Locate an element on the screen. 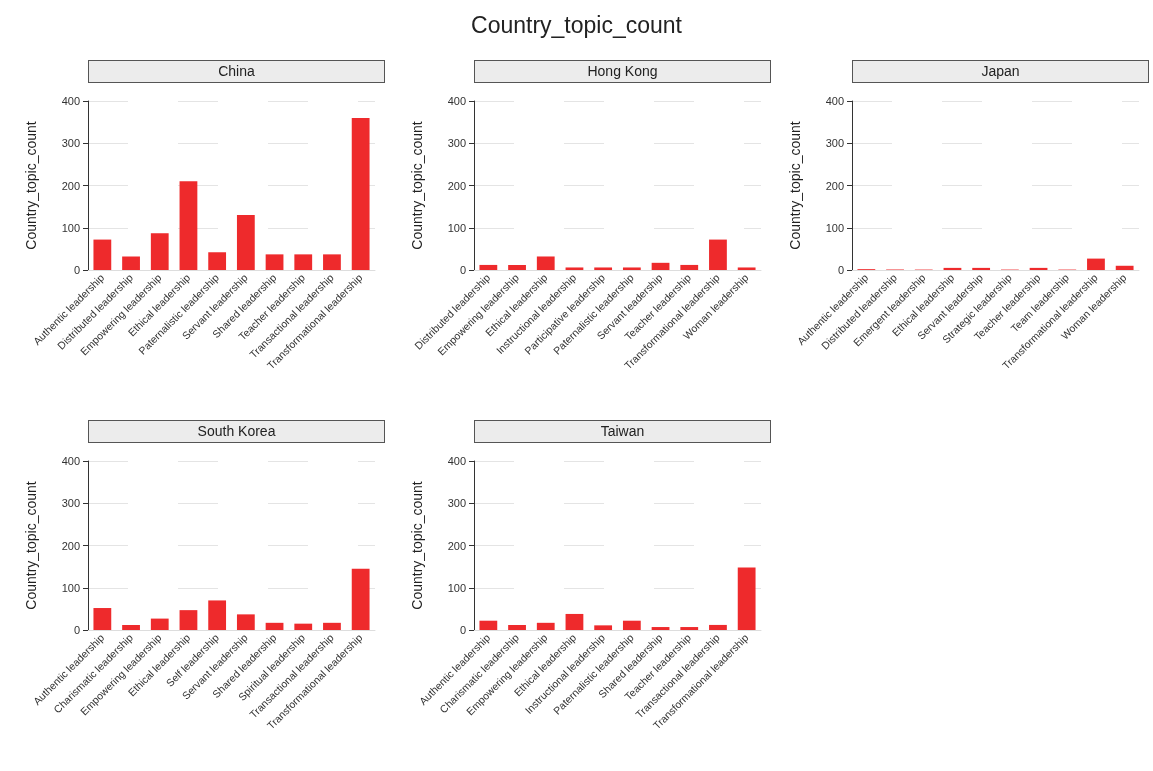 The image size is (1153, 771). chart-title: South Korea is located at coordinates (236, 431).